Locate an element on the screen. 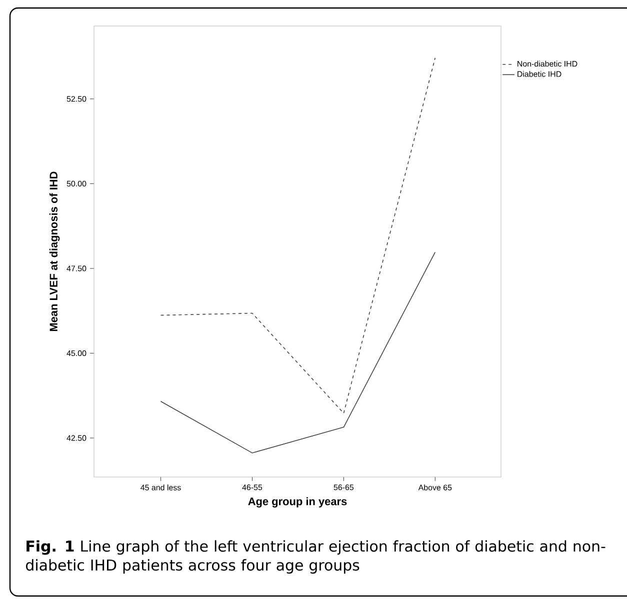 The image size is (627, 599). x-axis-title: Age group in years is located at coordinates (297, 502).